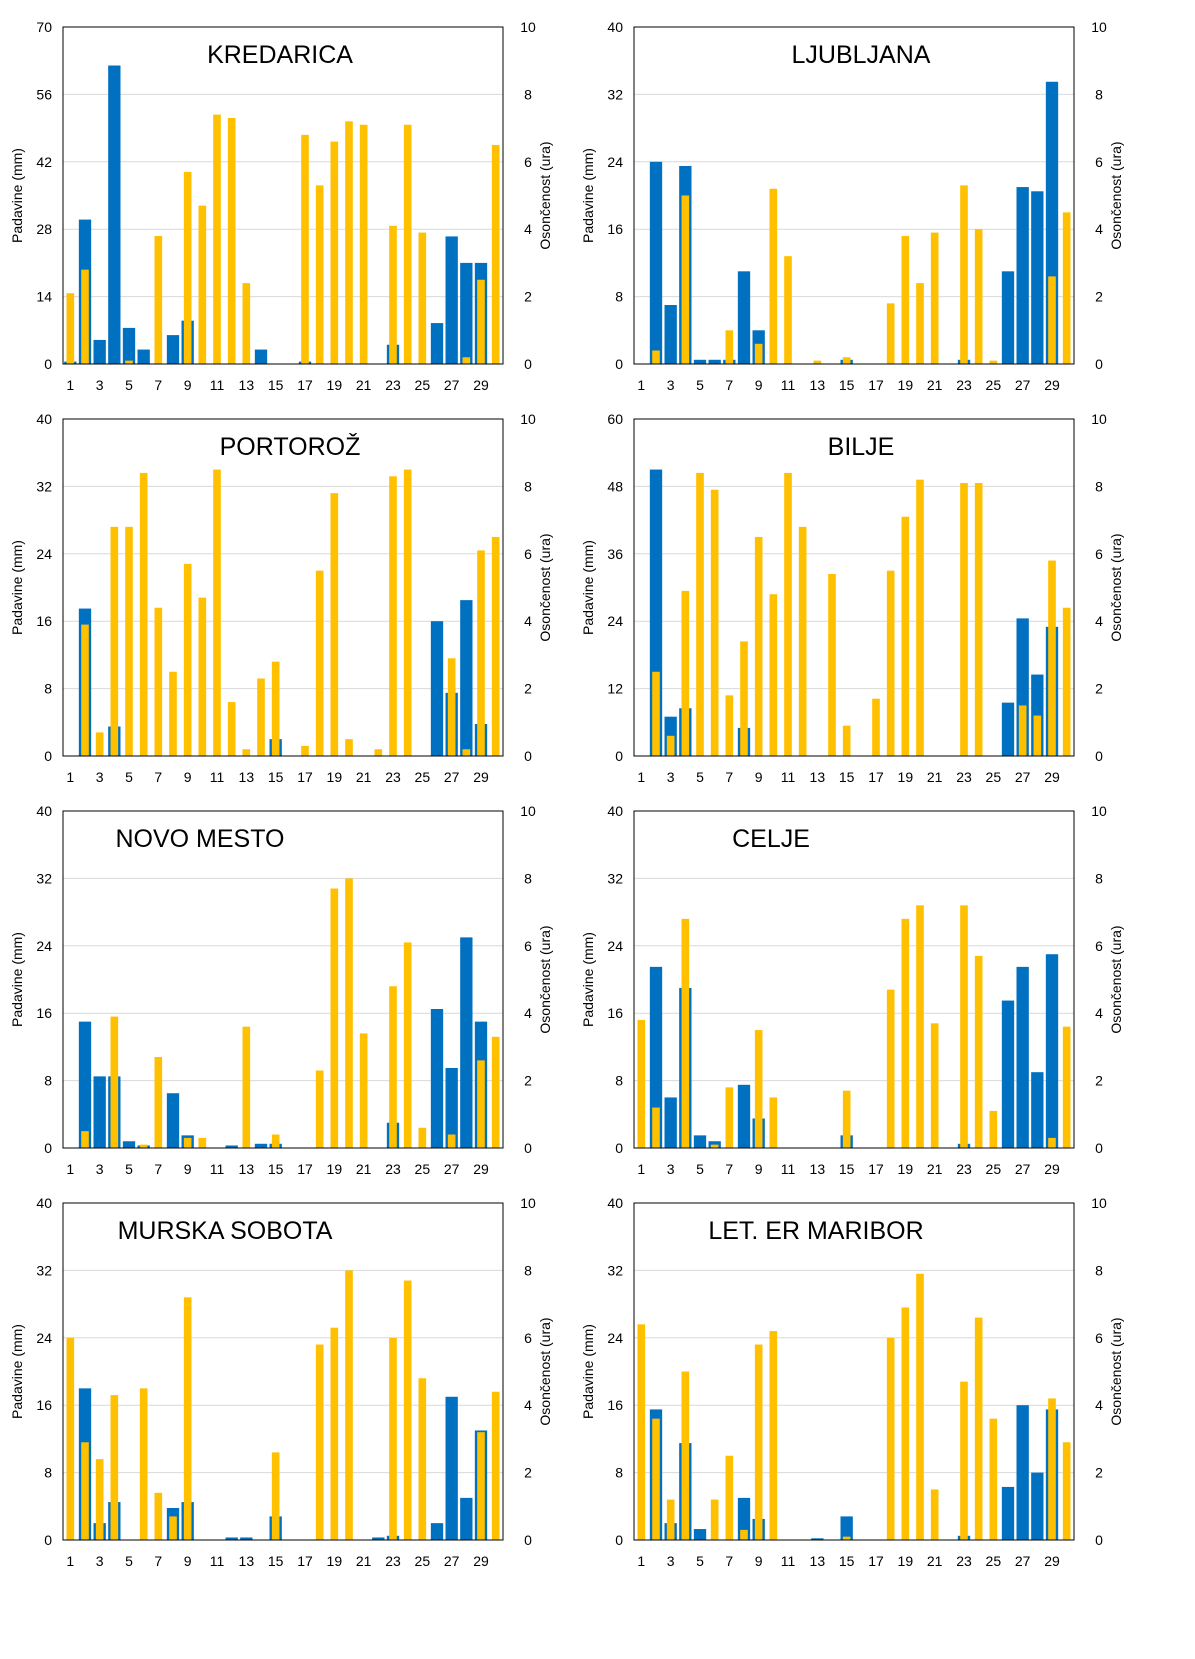 Image resolution: width=1195 pixels, height=1659 pixels. I want to click on x-tick-label: 5, so click(700, 1561).